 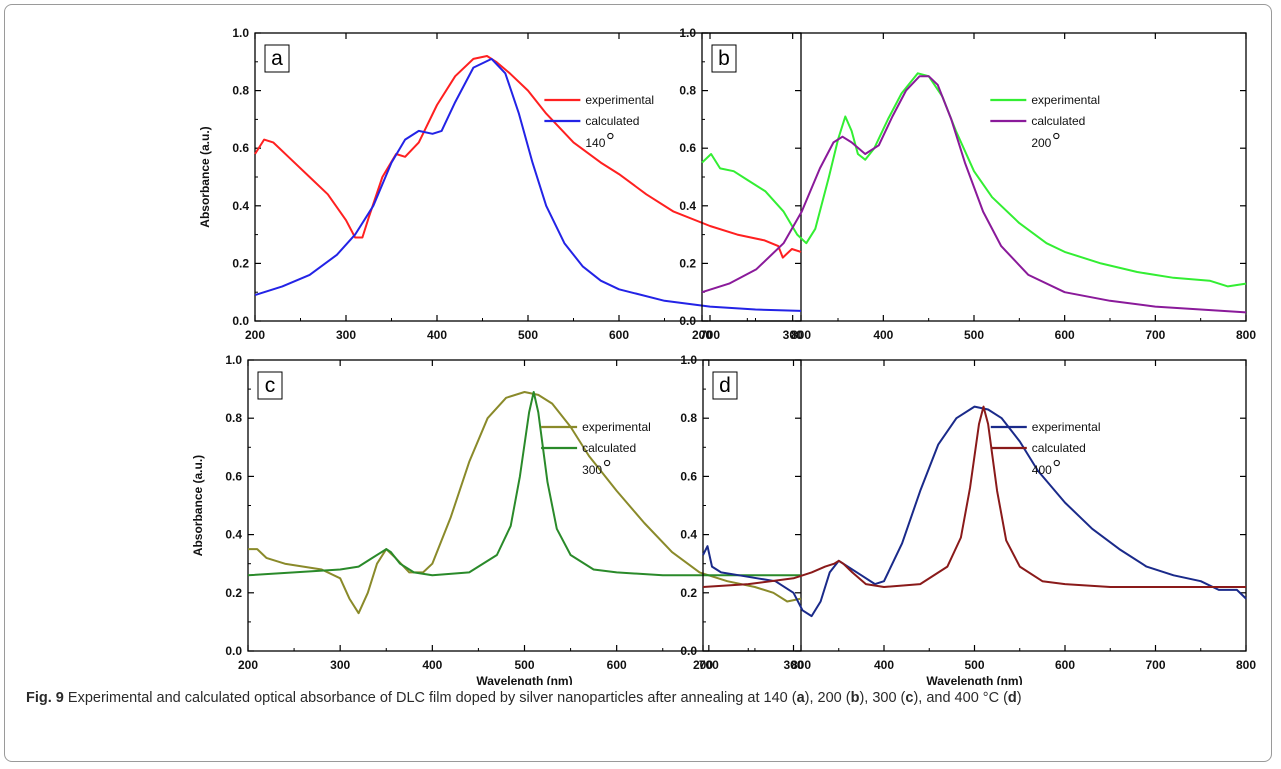 I want to click on panel-d-xlabel: Wavelength (nm), so click(x=974, y=679).